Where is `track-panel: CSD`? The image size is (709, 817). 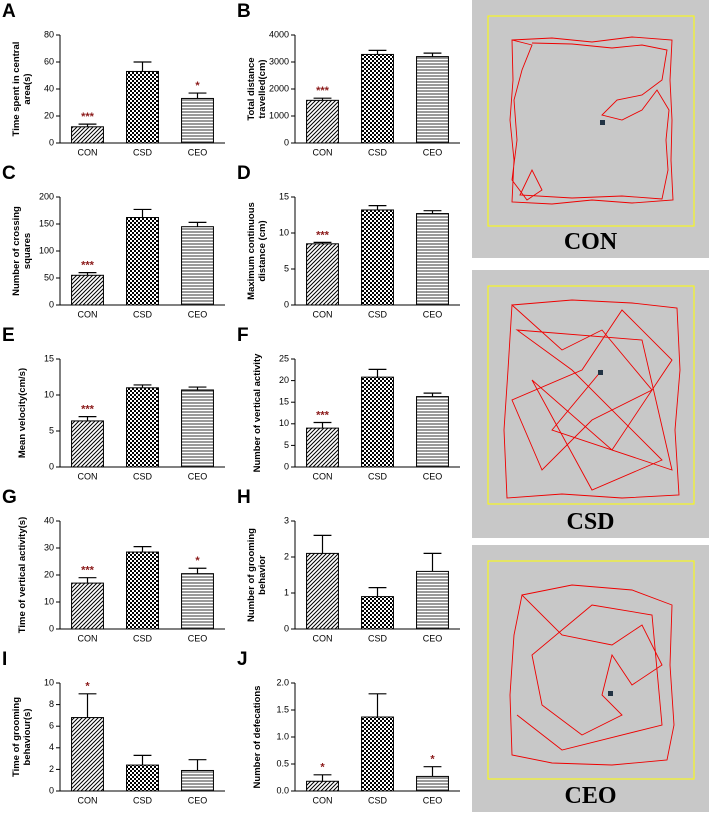
track-panel: CSD is located at coordinates (590, 404).